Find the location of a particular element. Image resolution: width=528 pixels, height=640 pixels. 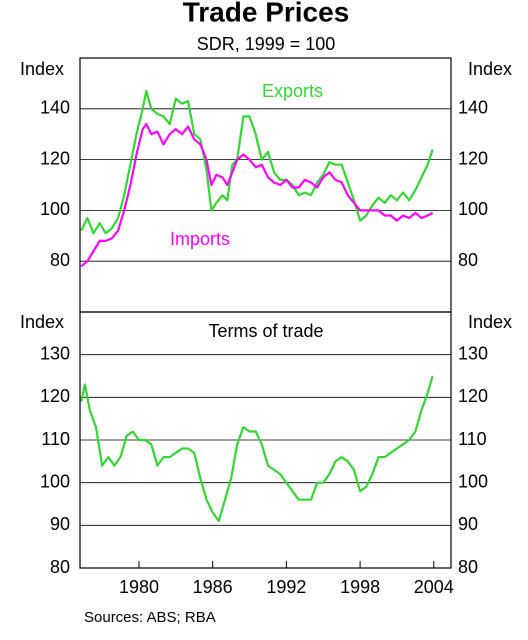

y2-tick-label: 130 is located at coordinates (473, 353).